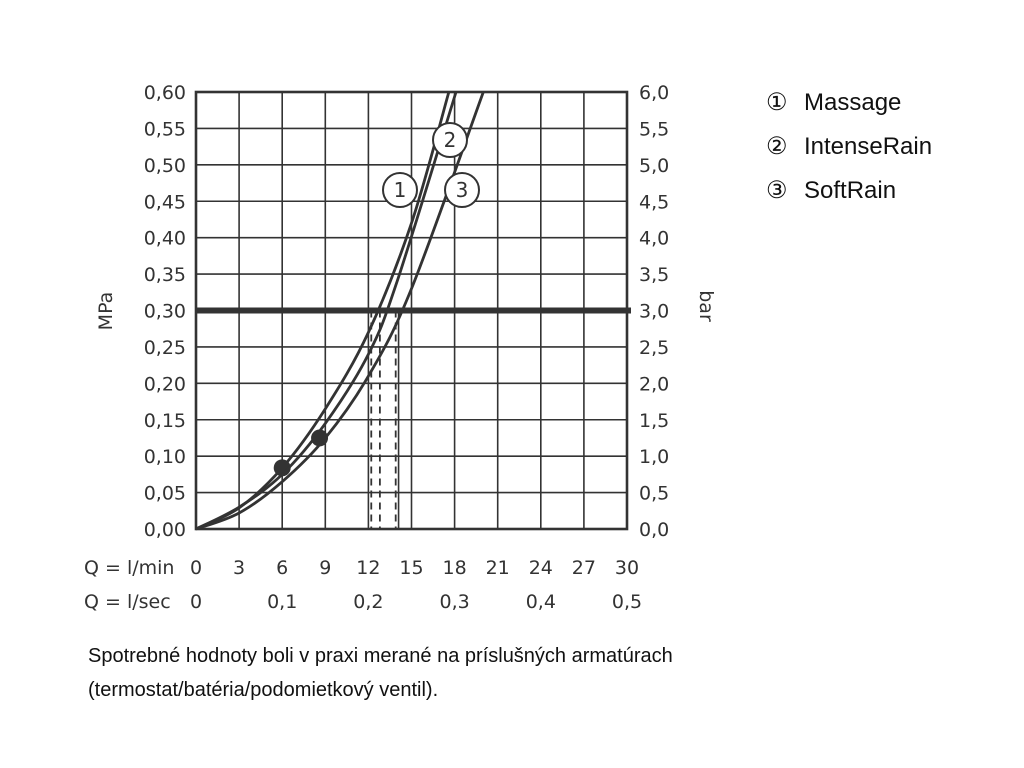 The image size is (1024, 768). What do you see at coordinates (454, 602) in the screenshot?
I see `x-tick-label-lsec: 0,3` at bounding box center [454, 602].